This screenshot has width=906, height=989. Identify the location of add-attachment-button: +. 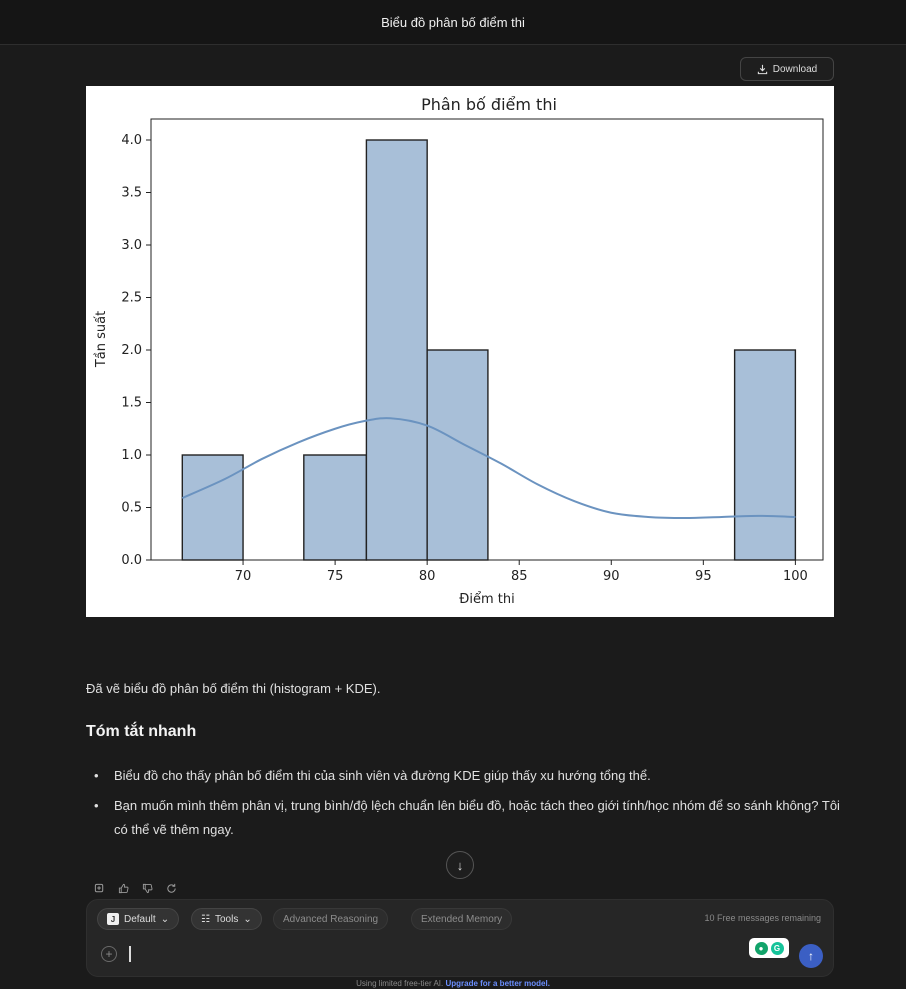
(109, 954).